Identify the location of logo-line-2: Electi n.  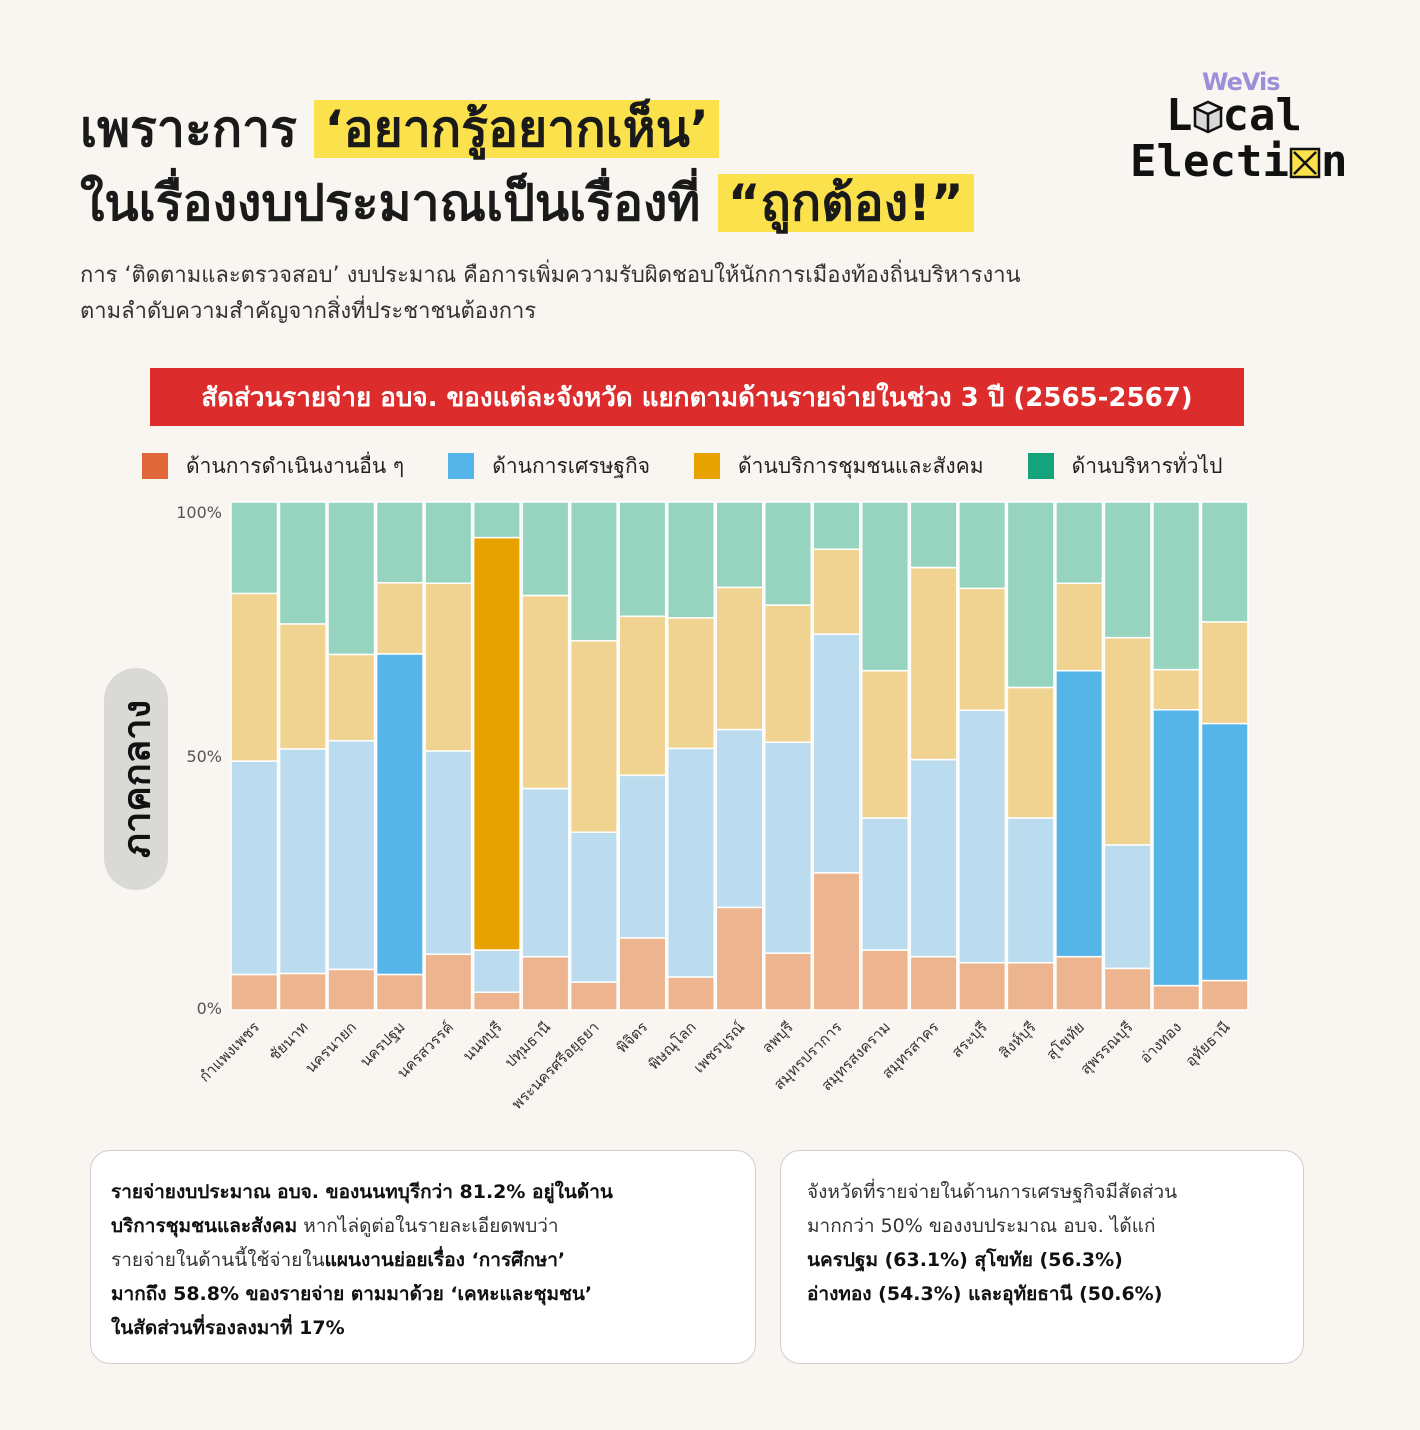
(1238, 162).